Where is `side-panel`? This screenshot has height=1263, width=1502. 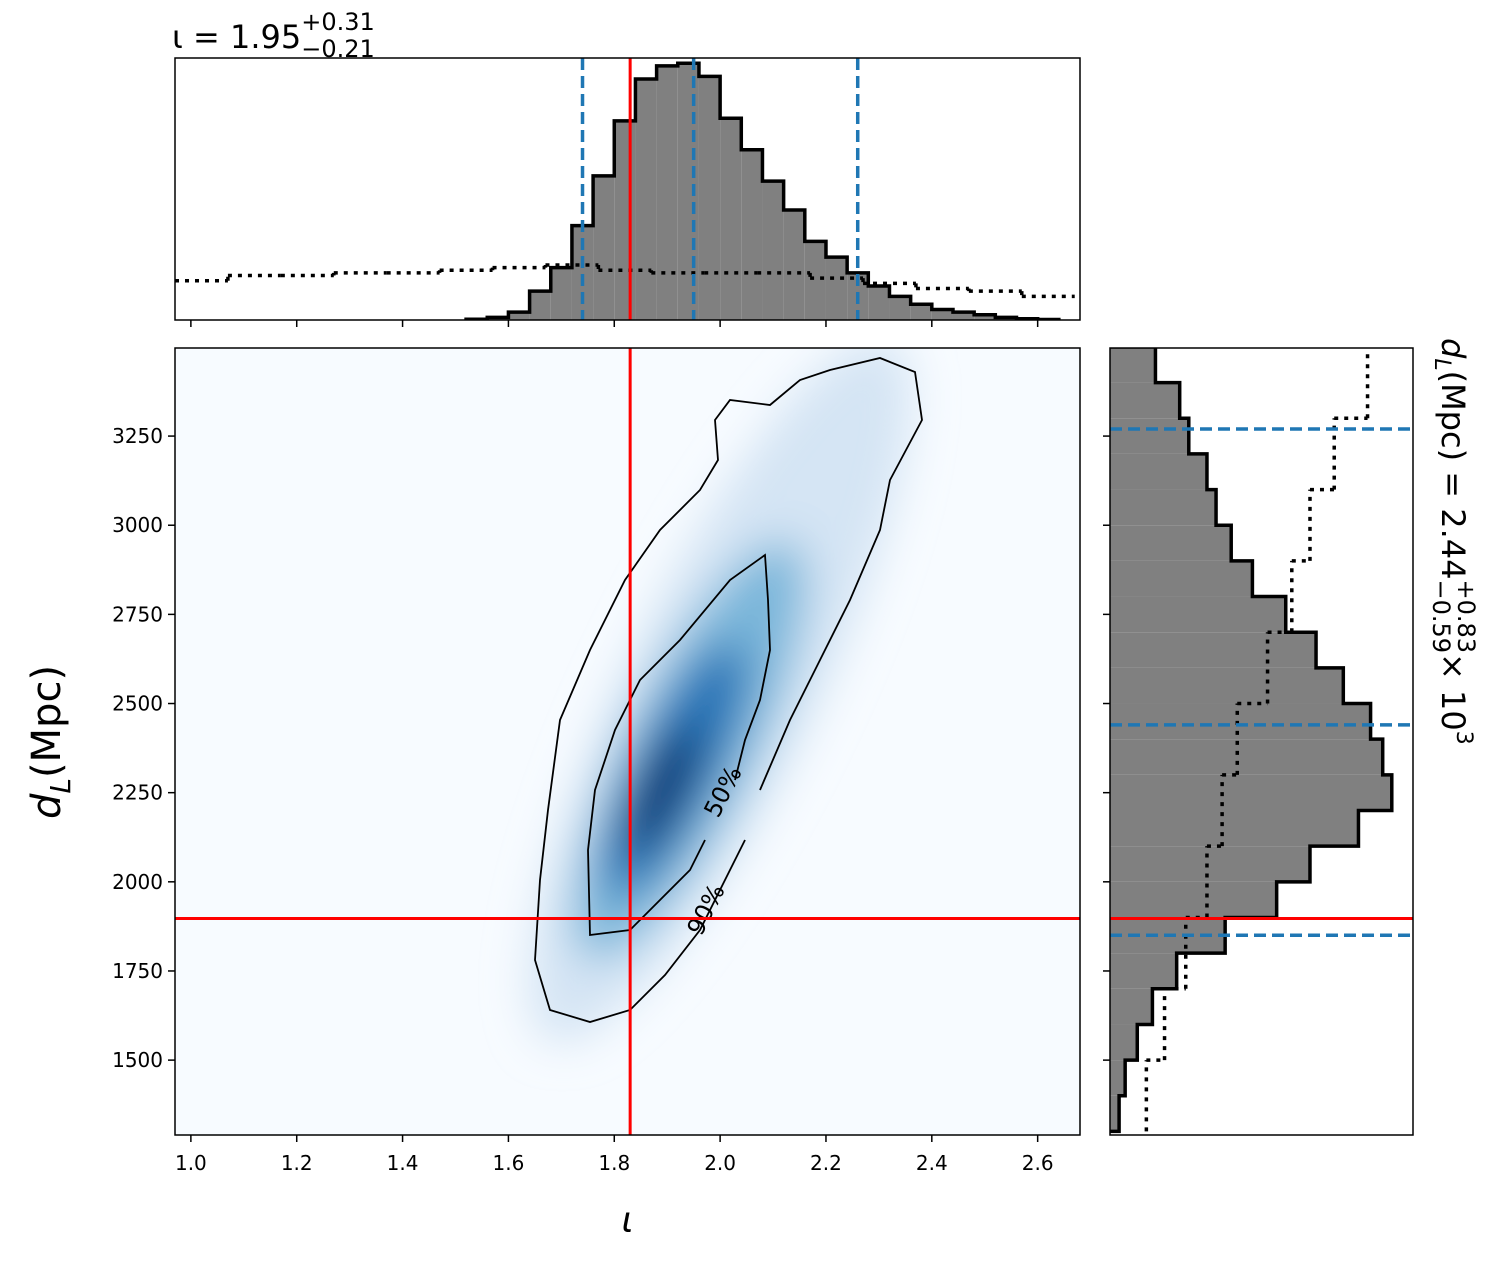
side-panel is located at coordinates (1252, 741).